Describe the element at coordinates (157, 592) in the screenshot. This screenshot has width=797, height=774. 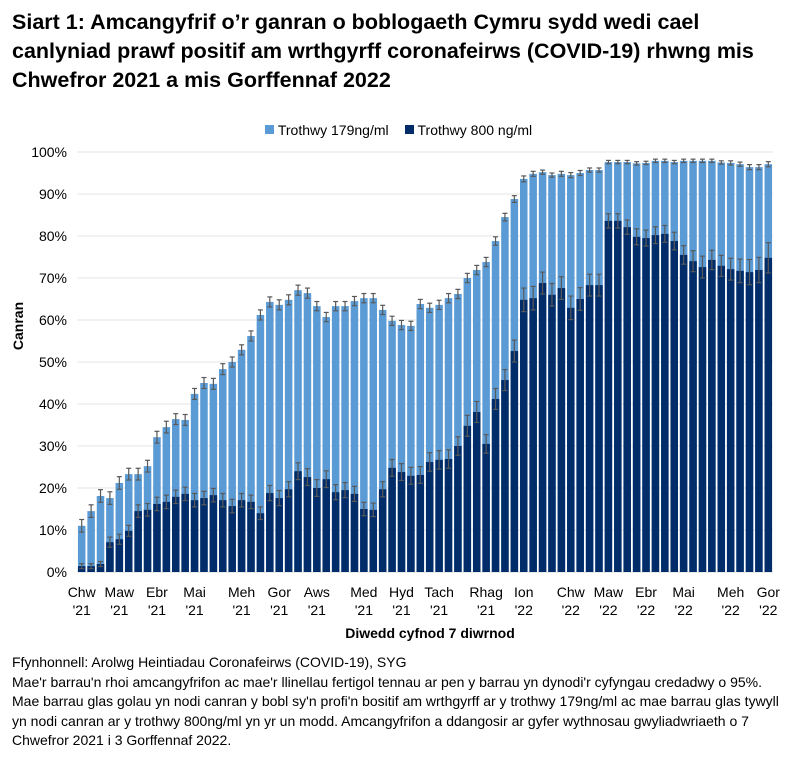
I see `x-tick-label: Ebr` at that location.